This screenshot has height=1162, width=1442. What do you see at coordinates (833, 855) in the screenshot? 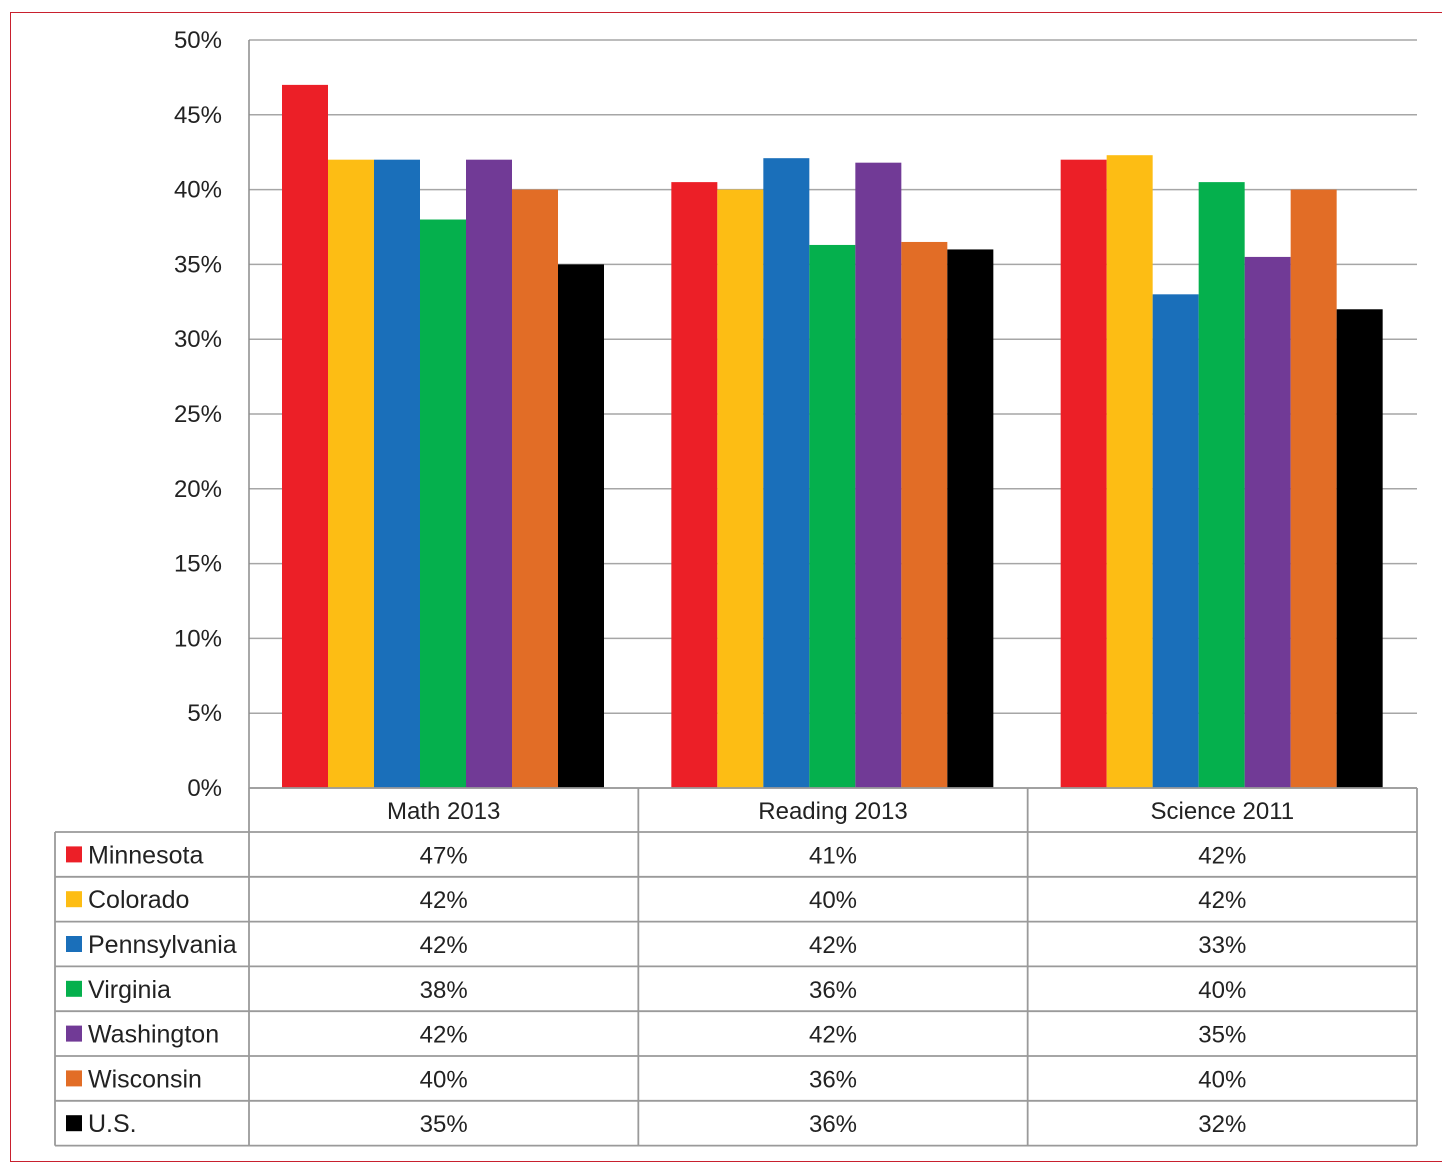
I see `table-cell: 41%` at bounding box center [833, 855].